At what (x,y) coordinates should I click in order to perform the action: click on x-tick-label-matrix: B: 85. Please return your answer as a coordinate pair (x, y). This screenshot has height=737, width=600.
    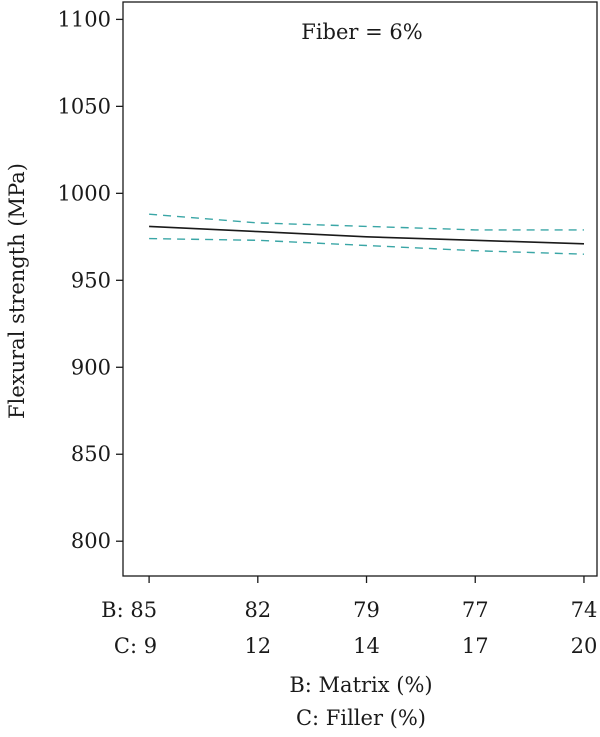
    Looking at the image, I should click on (129, 610).